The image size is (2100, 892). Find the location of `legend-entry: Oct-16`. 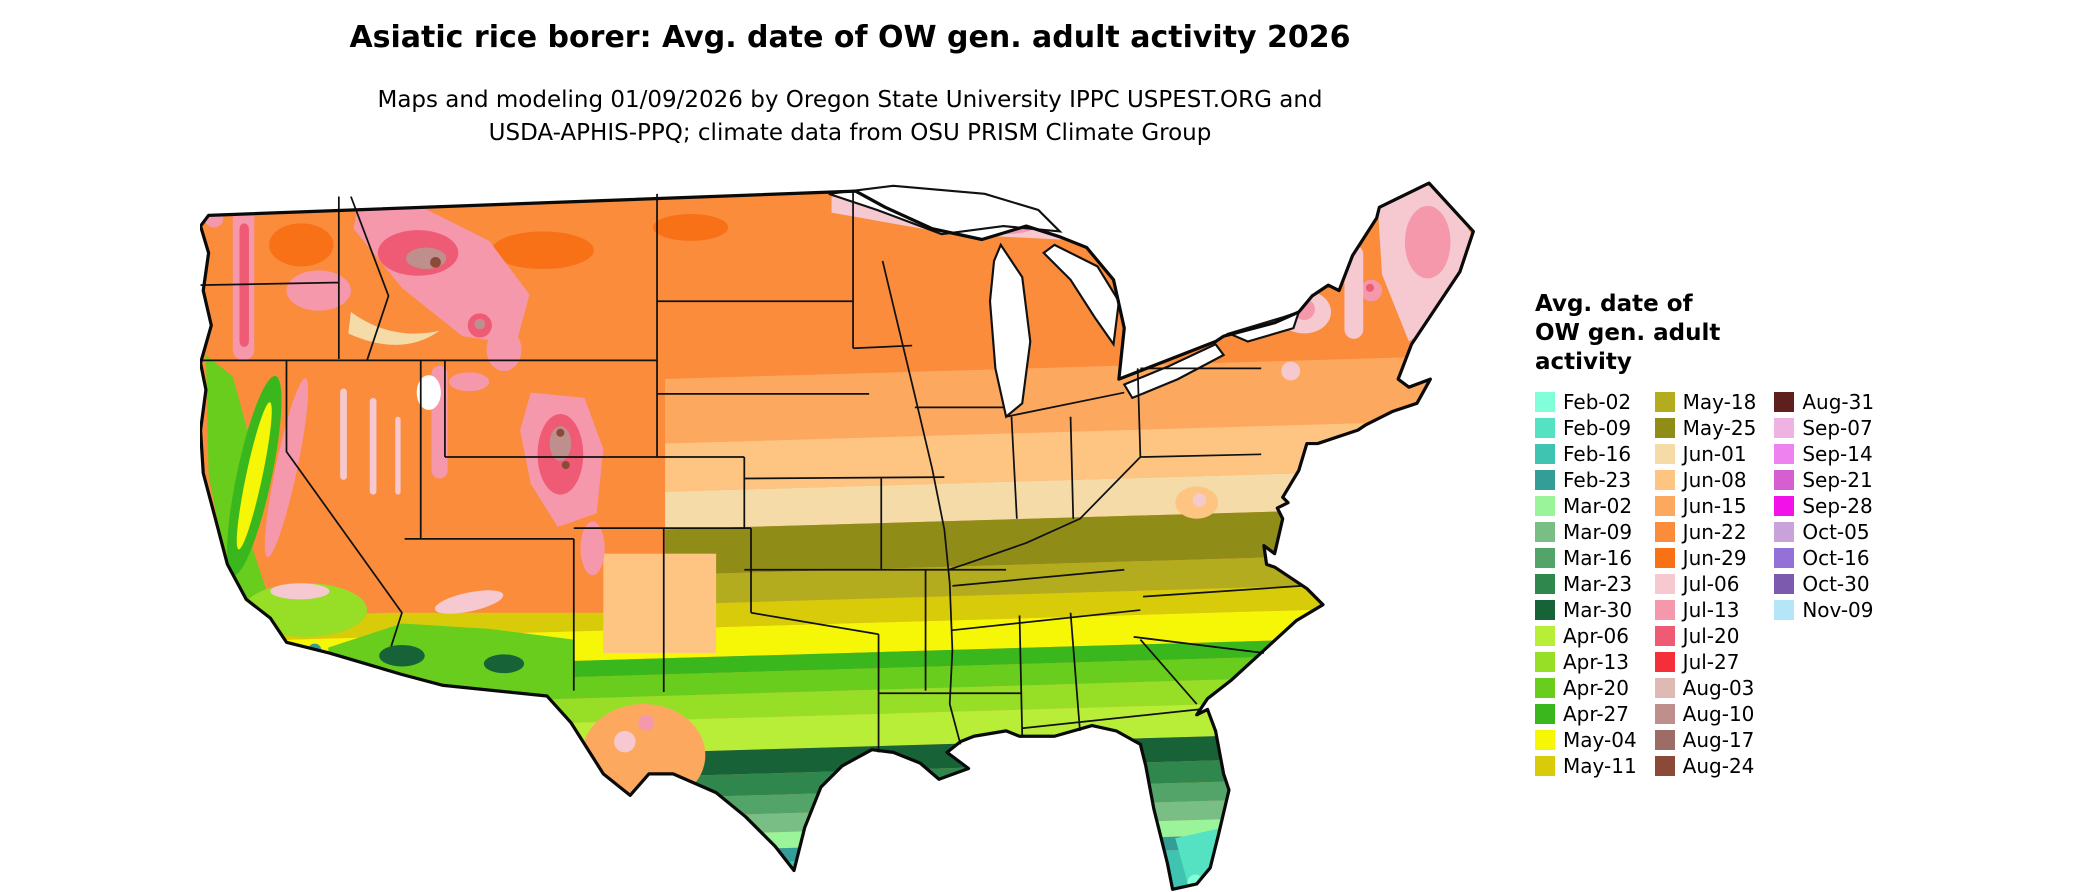

legend-entry: Oct-16 is located at coordinates (1824, 558).